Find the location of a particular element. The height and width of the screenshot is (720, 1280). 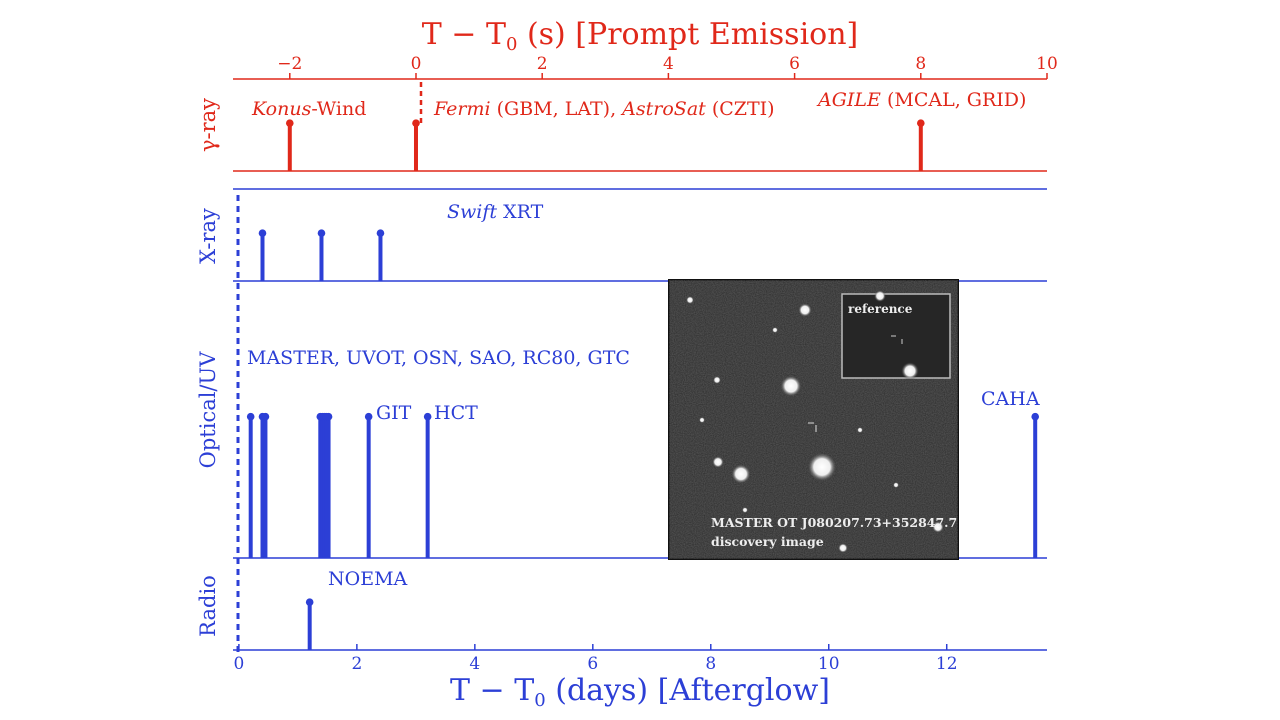

hct-label: HCT is located at coordinates (456, 413).